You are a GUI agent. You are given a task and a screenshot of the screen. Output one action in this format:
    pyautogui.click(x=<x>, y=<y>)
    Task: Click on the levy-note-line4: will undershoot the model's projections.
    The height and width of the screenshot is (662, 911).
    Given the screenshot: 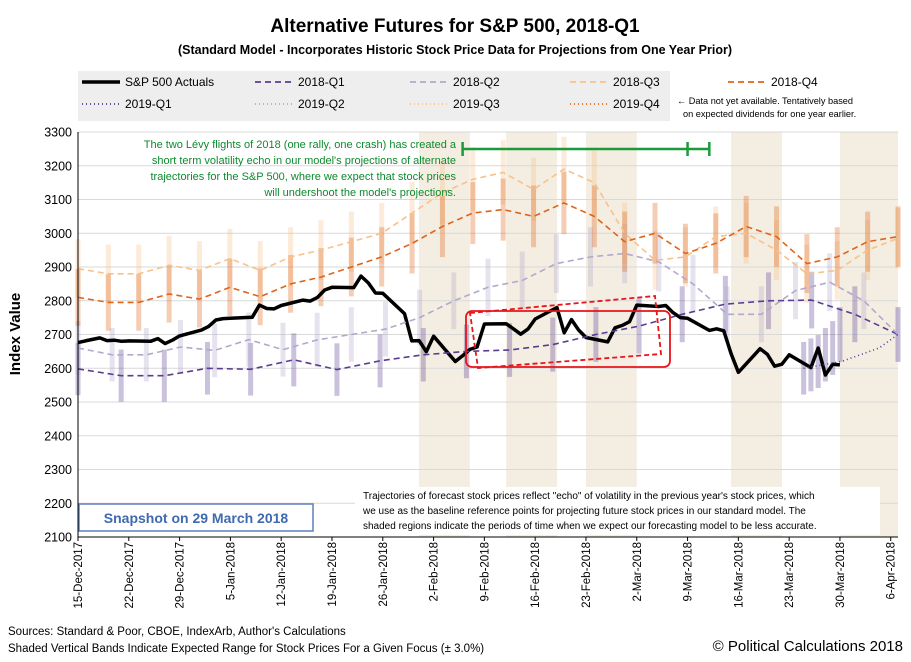 What is the action you would take?
    pyautogui.click(x=359, y=193)
    